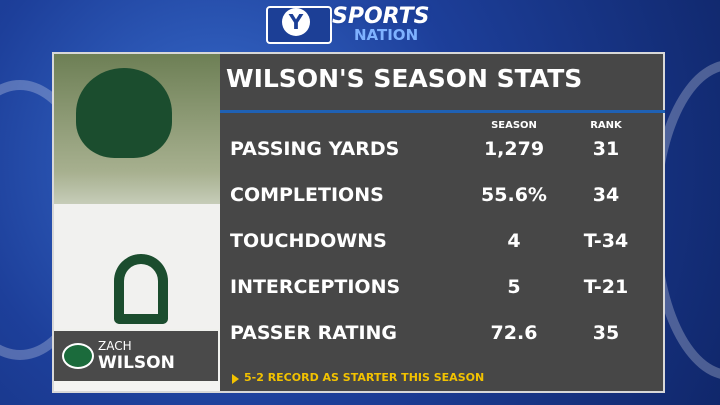 This screenshot has width=720, height=405. I want to click on stat-value: 31, so click(606, 149).